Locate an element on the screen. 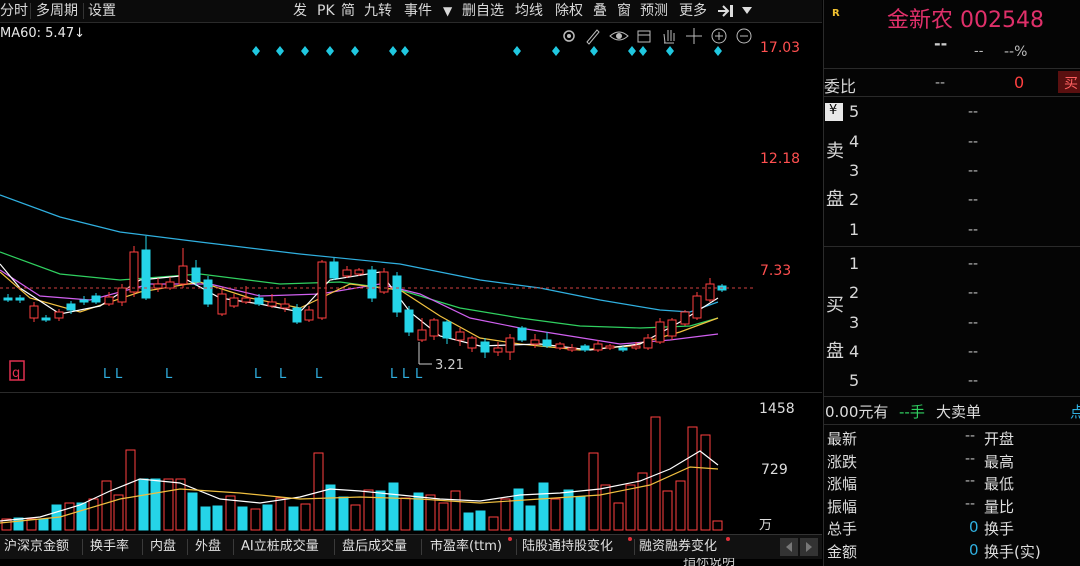 The image size is (1080, 566). volume-ma5-line is located at coordinates (359, 486).